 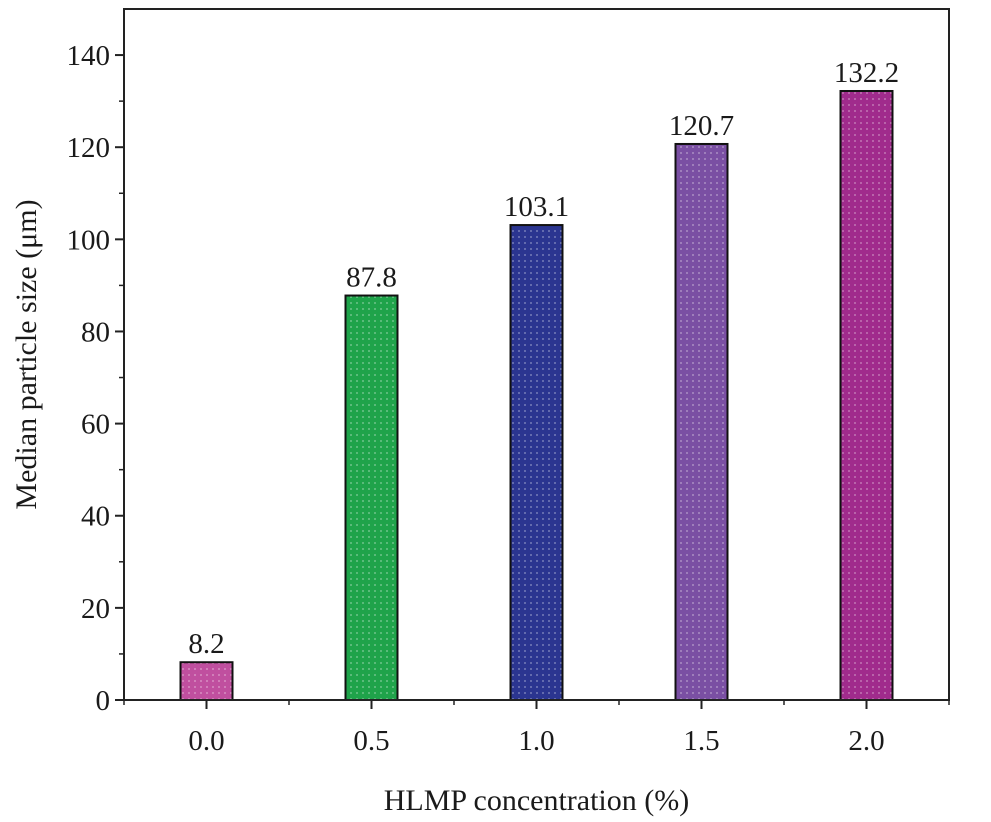 What do you see at coordinates (866, 73) in the screenshot?
I see `bar-data-label: 132.2` at bounding box center [866, 73].